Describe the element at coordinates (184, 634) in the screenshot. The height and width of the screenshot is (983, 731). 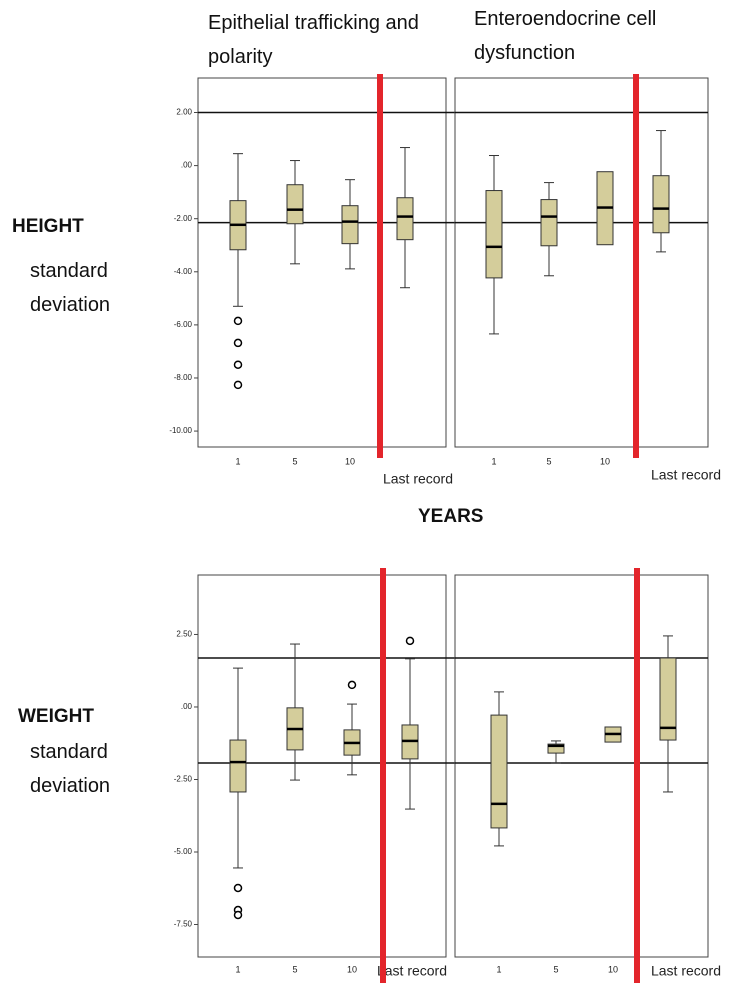
I see `y-tick-label: 2.50` at that location.